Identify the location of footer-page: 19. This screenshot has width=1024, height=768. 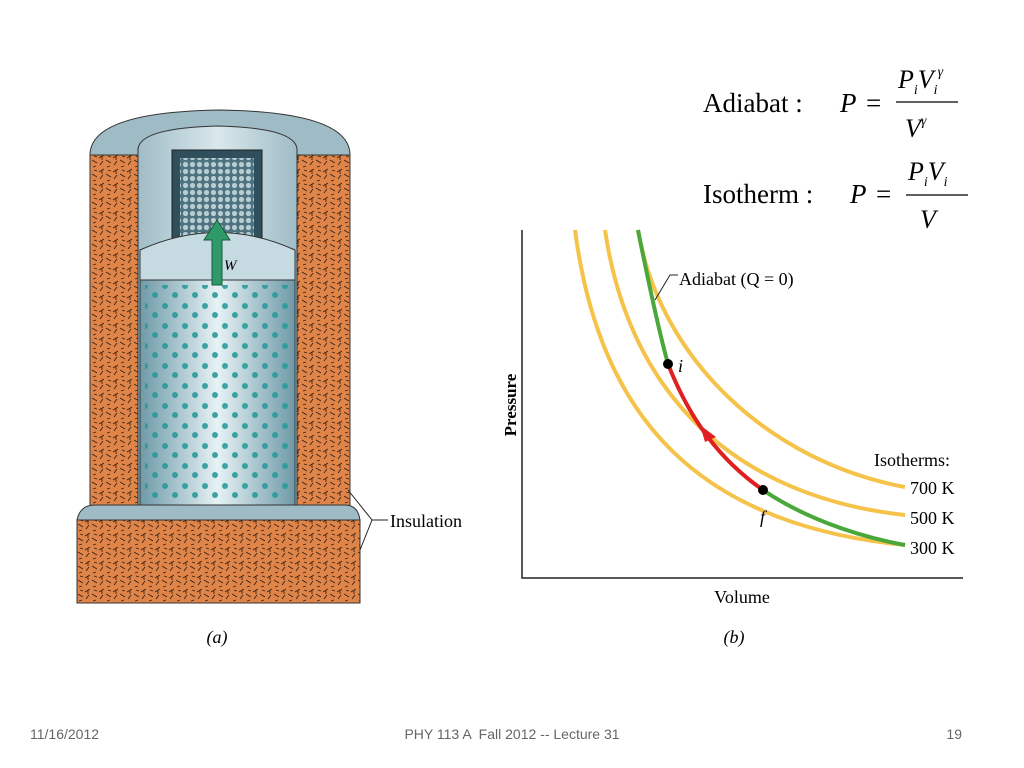
(954, 734).